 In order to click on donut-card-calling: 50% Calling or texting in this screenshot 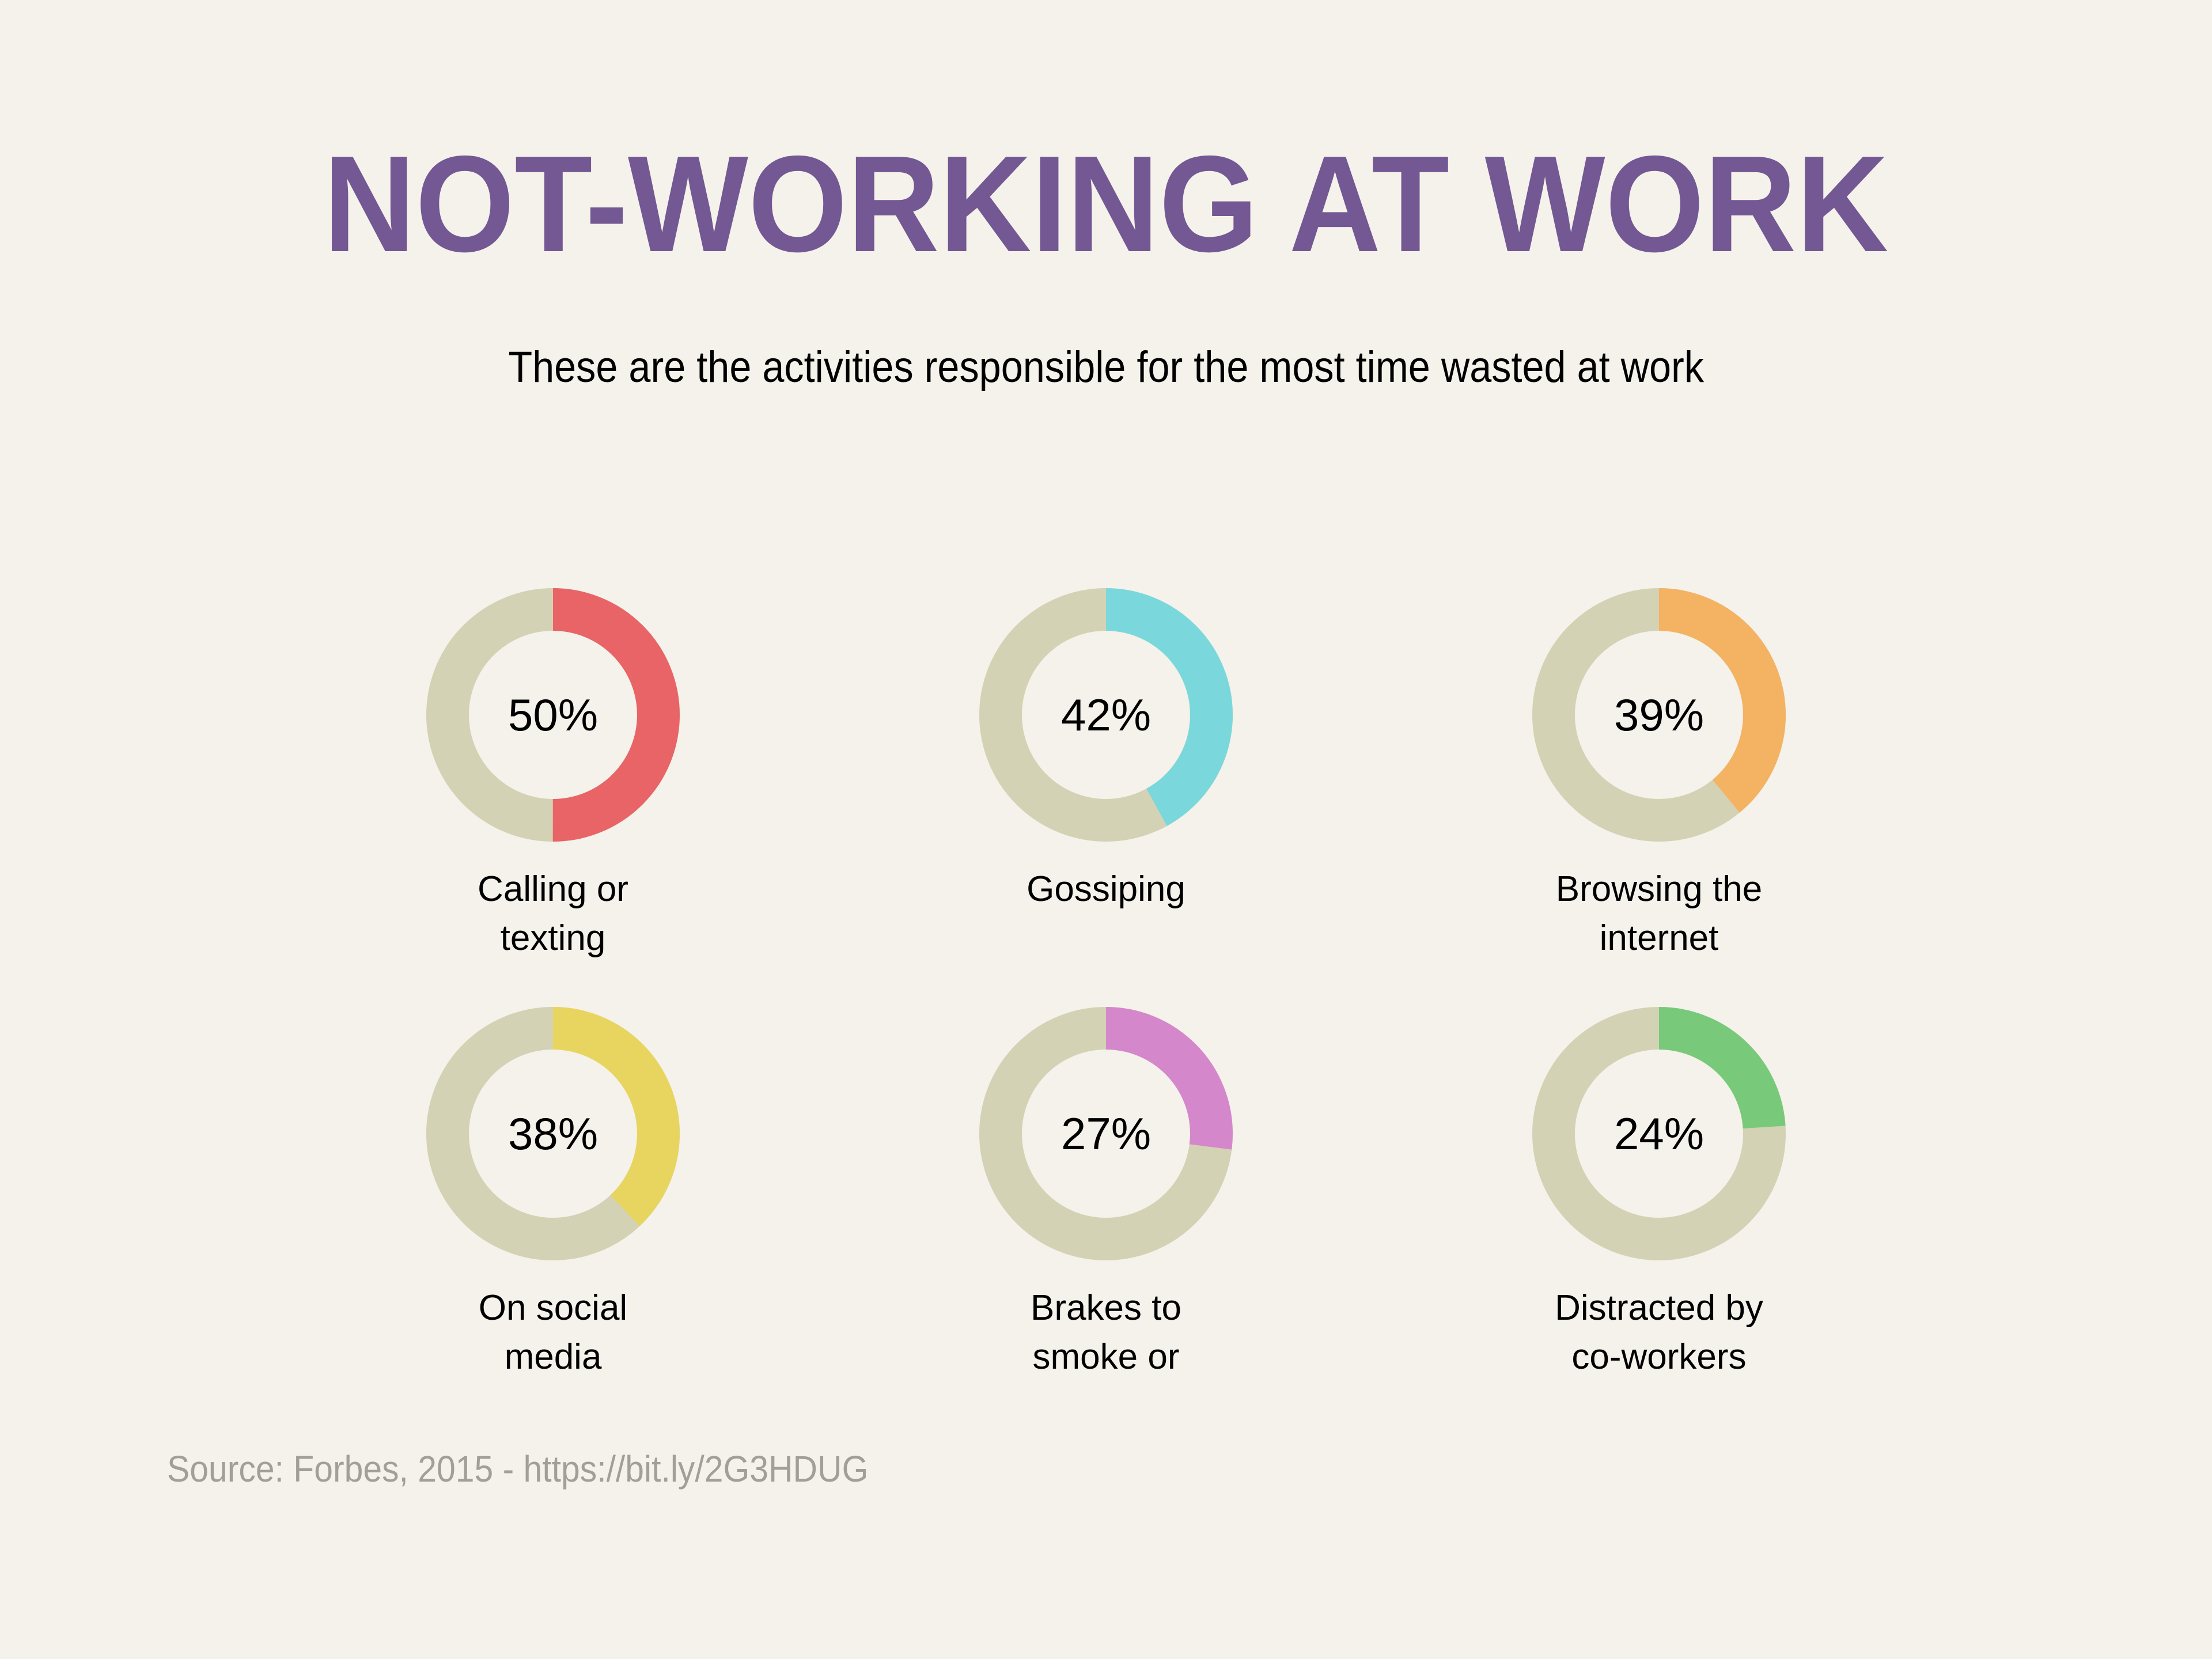, I will do `click(553, 789)`.